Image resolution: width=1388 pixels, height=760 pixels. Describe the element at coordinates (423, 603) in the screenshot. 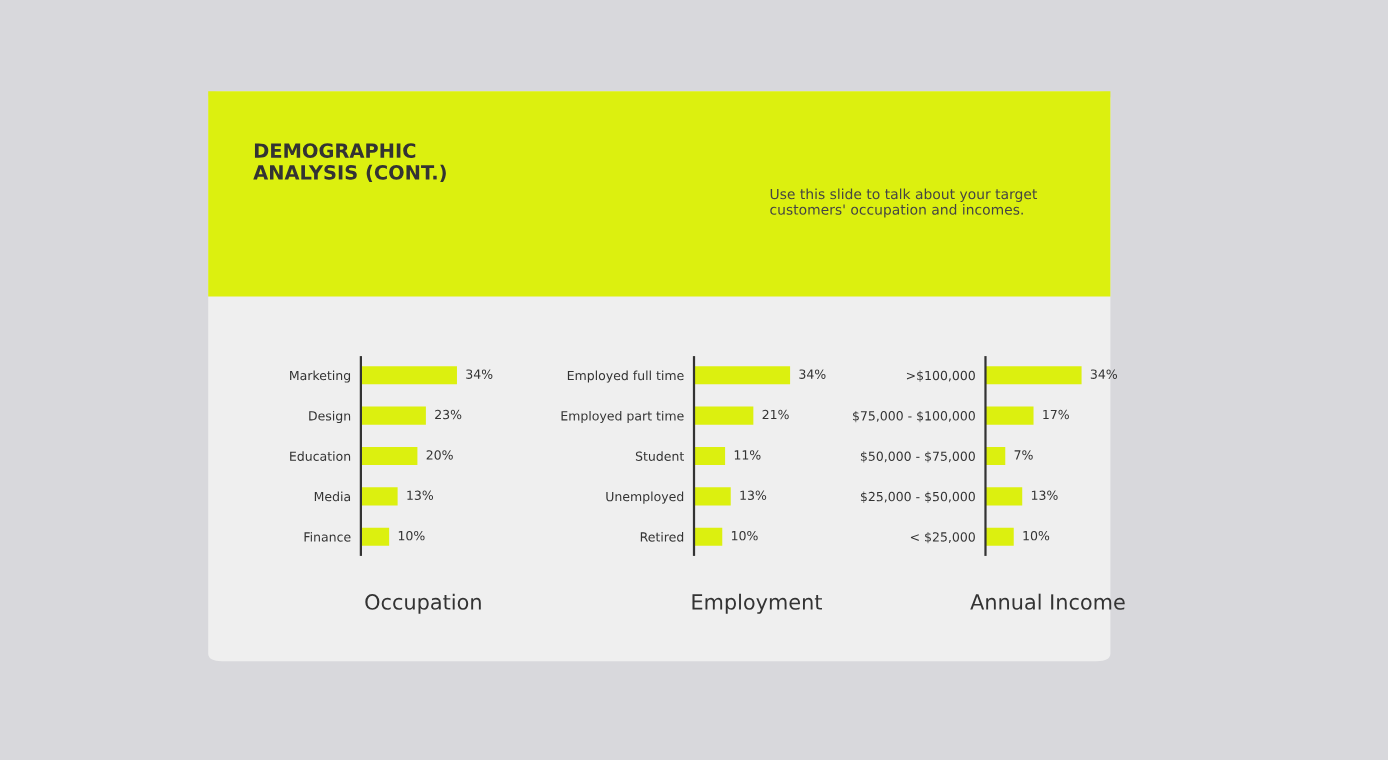

I see `x-axis-title: Occupation` at that location.